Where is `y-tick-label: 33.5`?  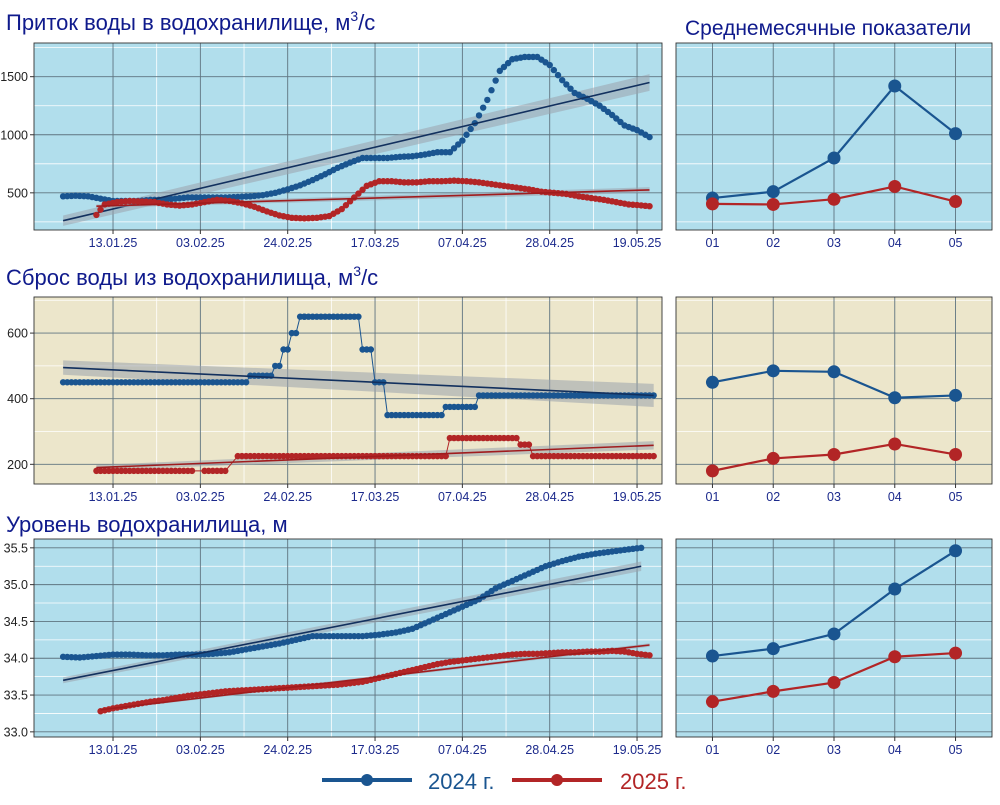
y-tick-label: 33.5 is located at coordinates (16, 696).